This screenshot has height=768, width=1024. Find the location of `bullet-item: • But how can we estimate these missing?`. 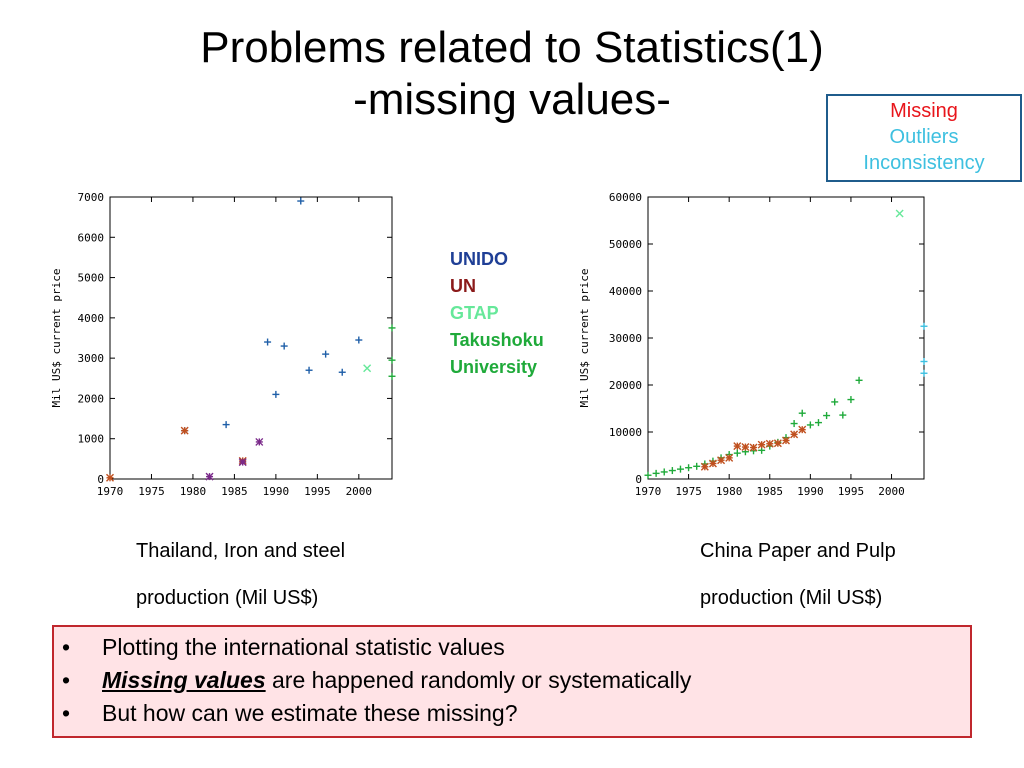

bullet-item: • But how can we estimate these missing? is located at coordinates (512, 713).